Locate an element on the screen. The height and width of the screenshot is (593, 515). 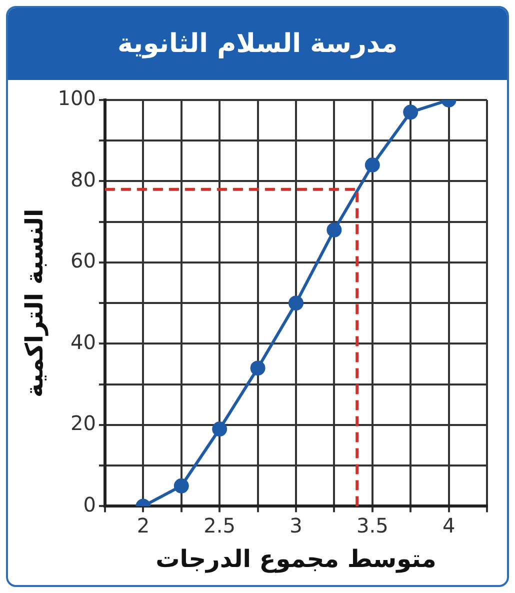
y-tick-label: 20 is located at coordinates (83, 423).